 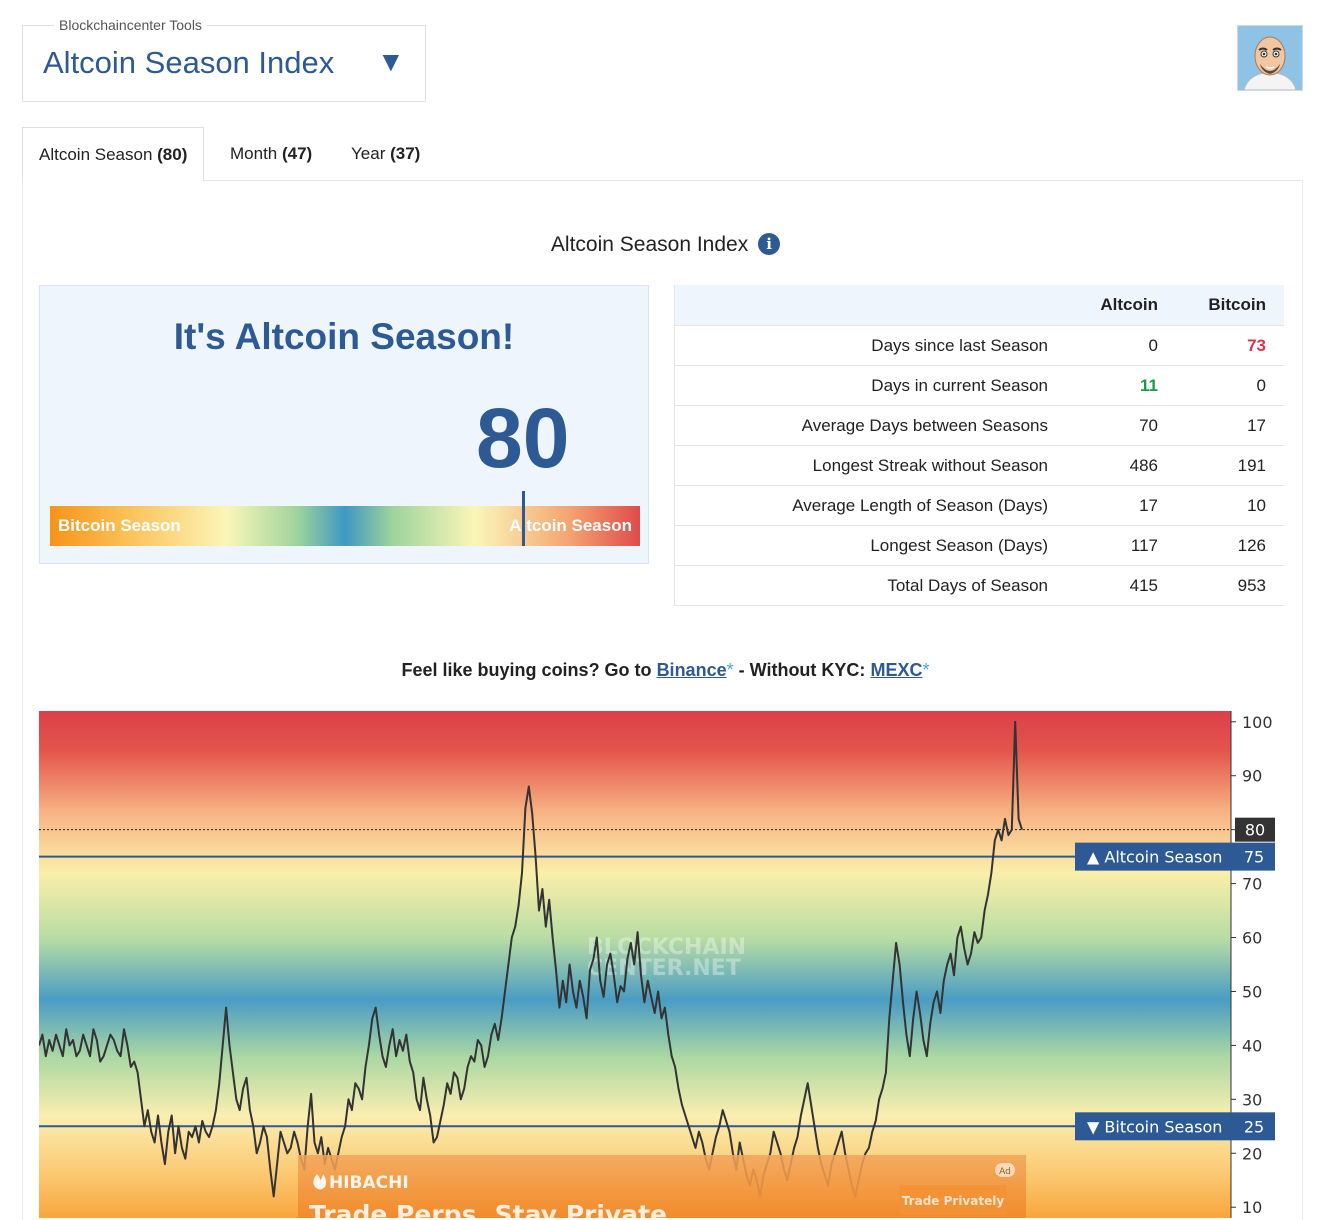 What do you see at coordinates (1257, 722) in the screenshot?
I see `y-tick-label: 100` at bounding box center [1257, 722].